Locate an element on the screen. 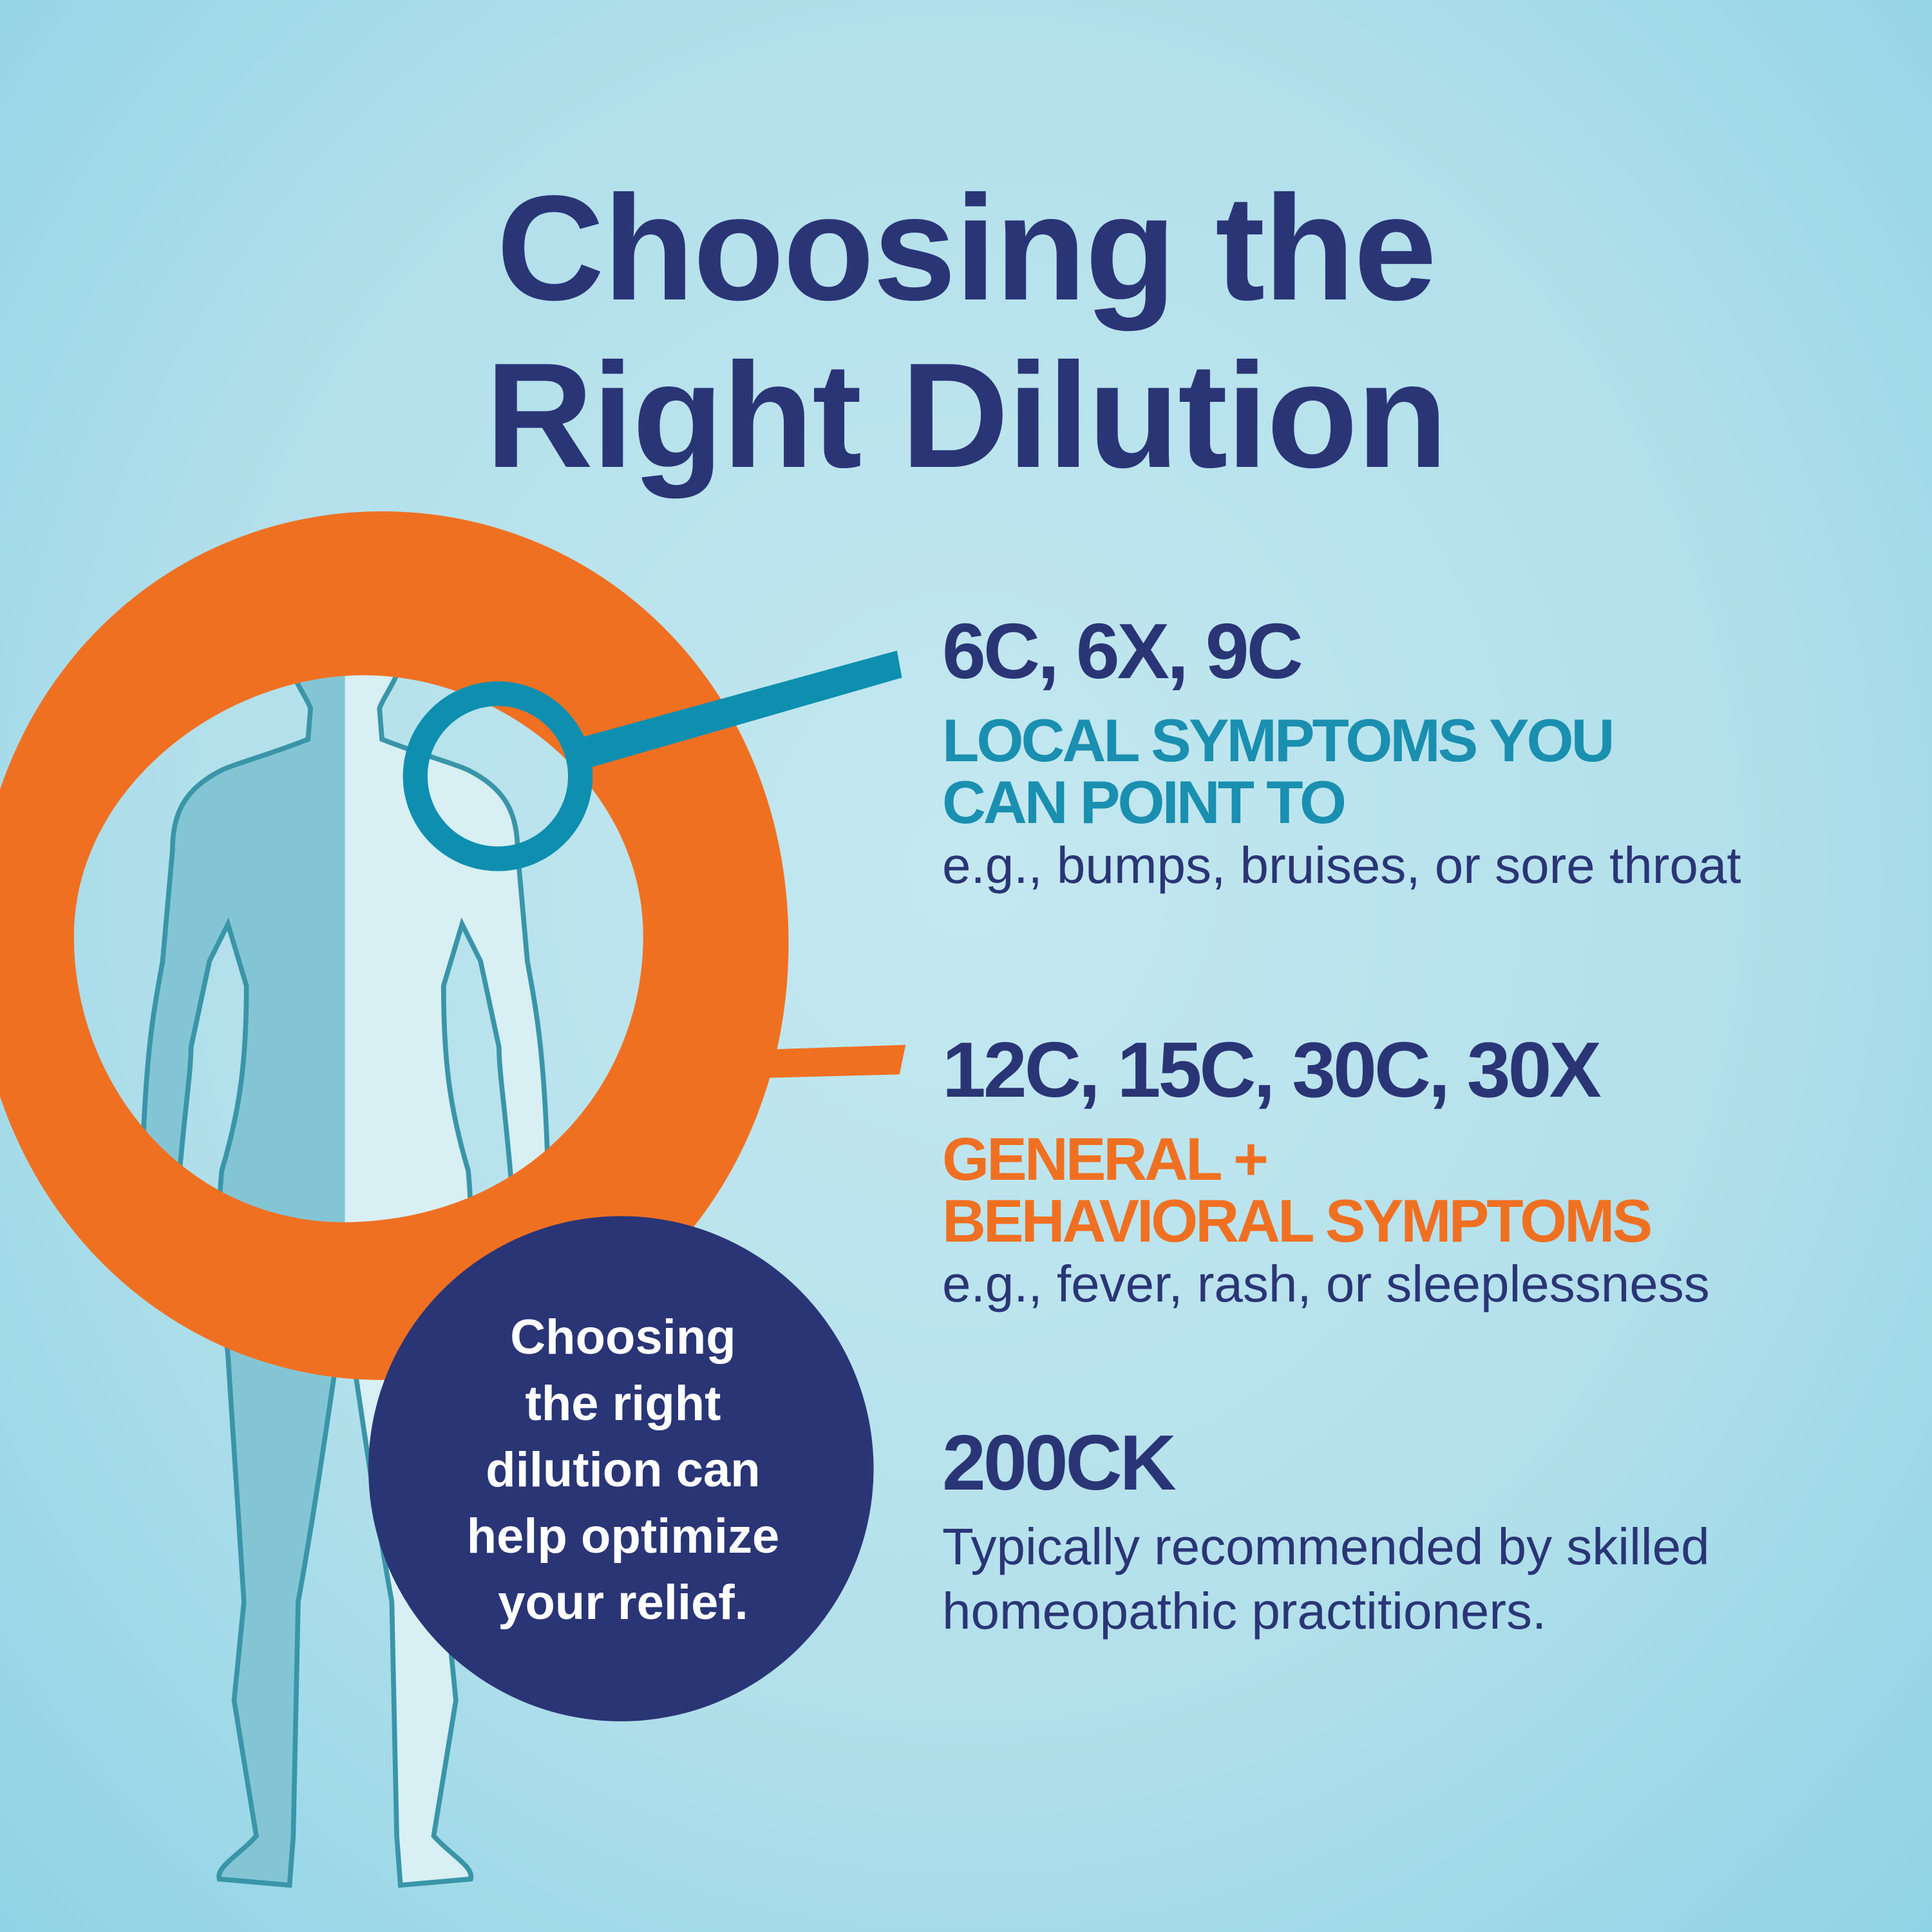 The image size is (1932, 1932). callout-line: the right is located at coordinates (623, 1403).